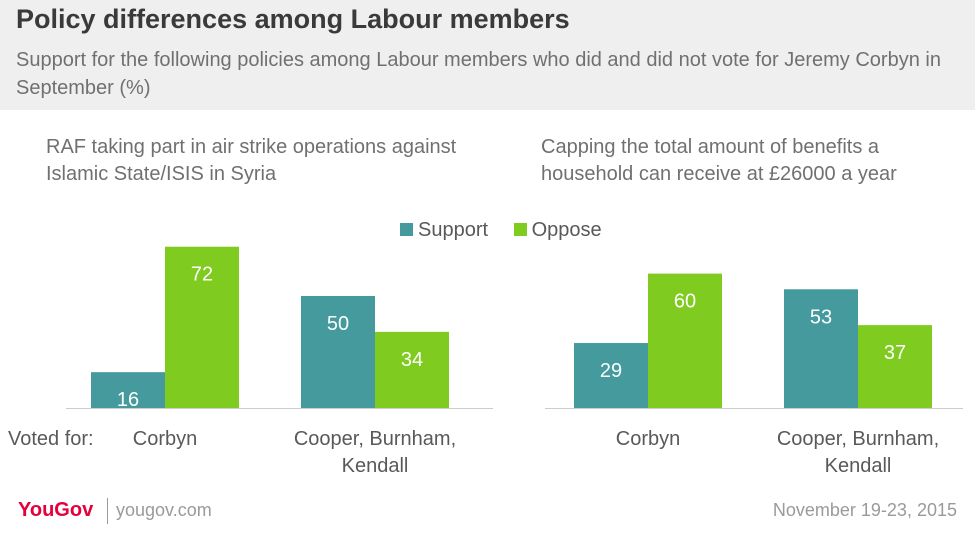  I want to click on footer-date: November 19-23, 2015, so click(864, 510).